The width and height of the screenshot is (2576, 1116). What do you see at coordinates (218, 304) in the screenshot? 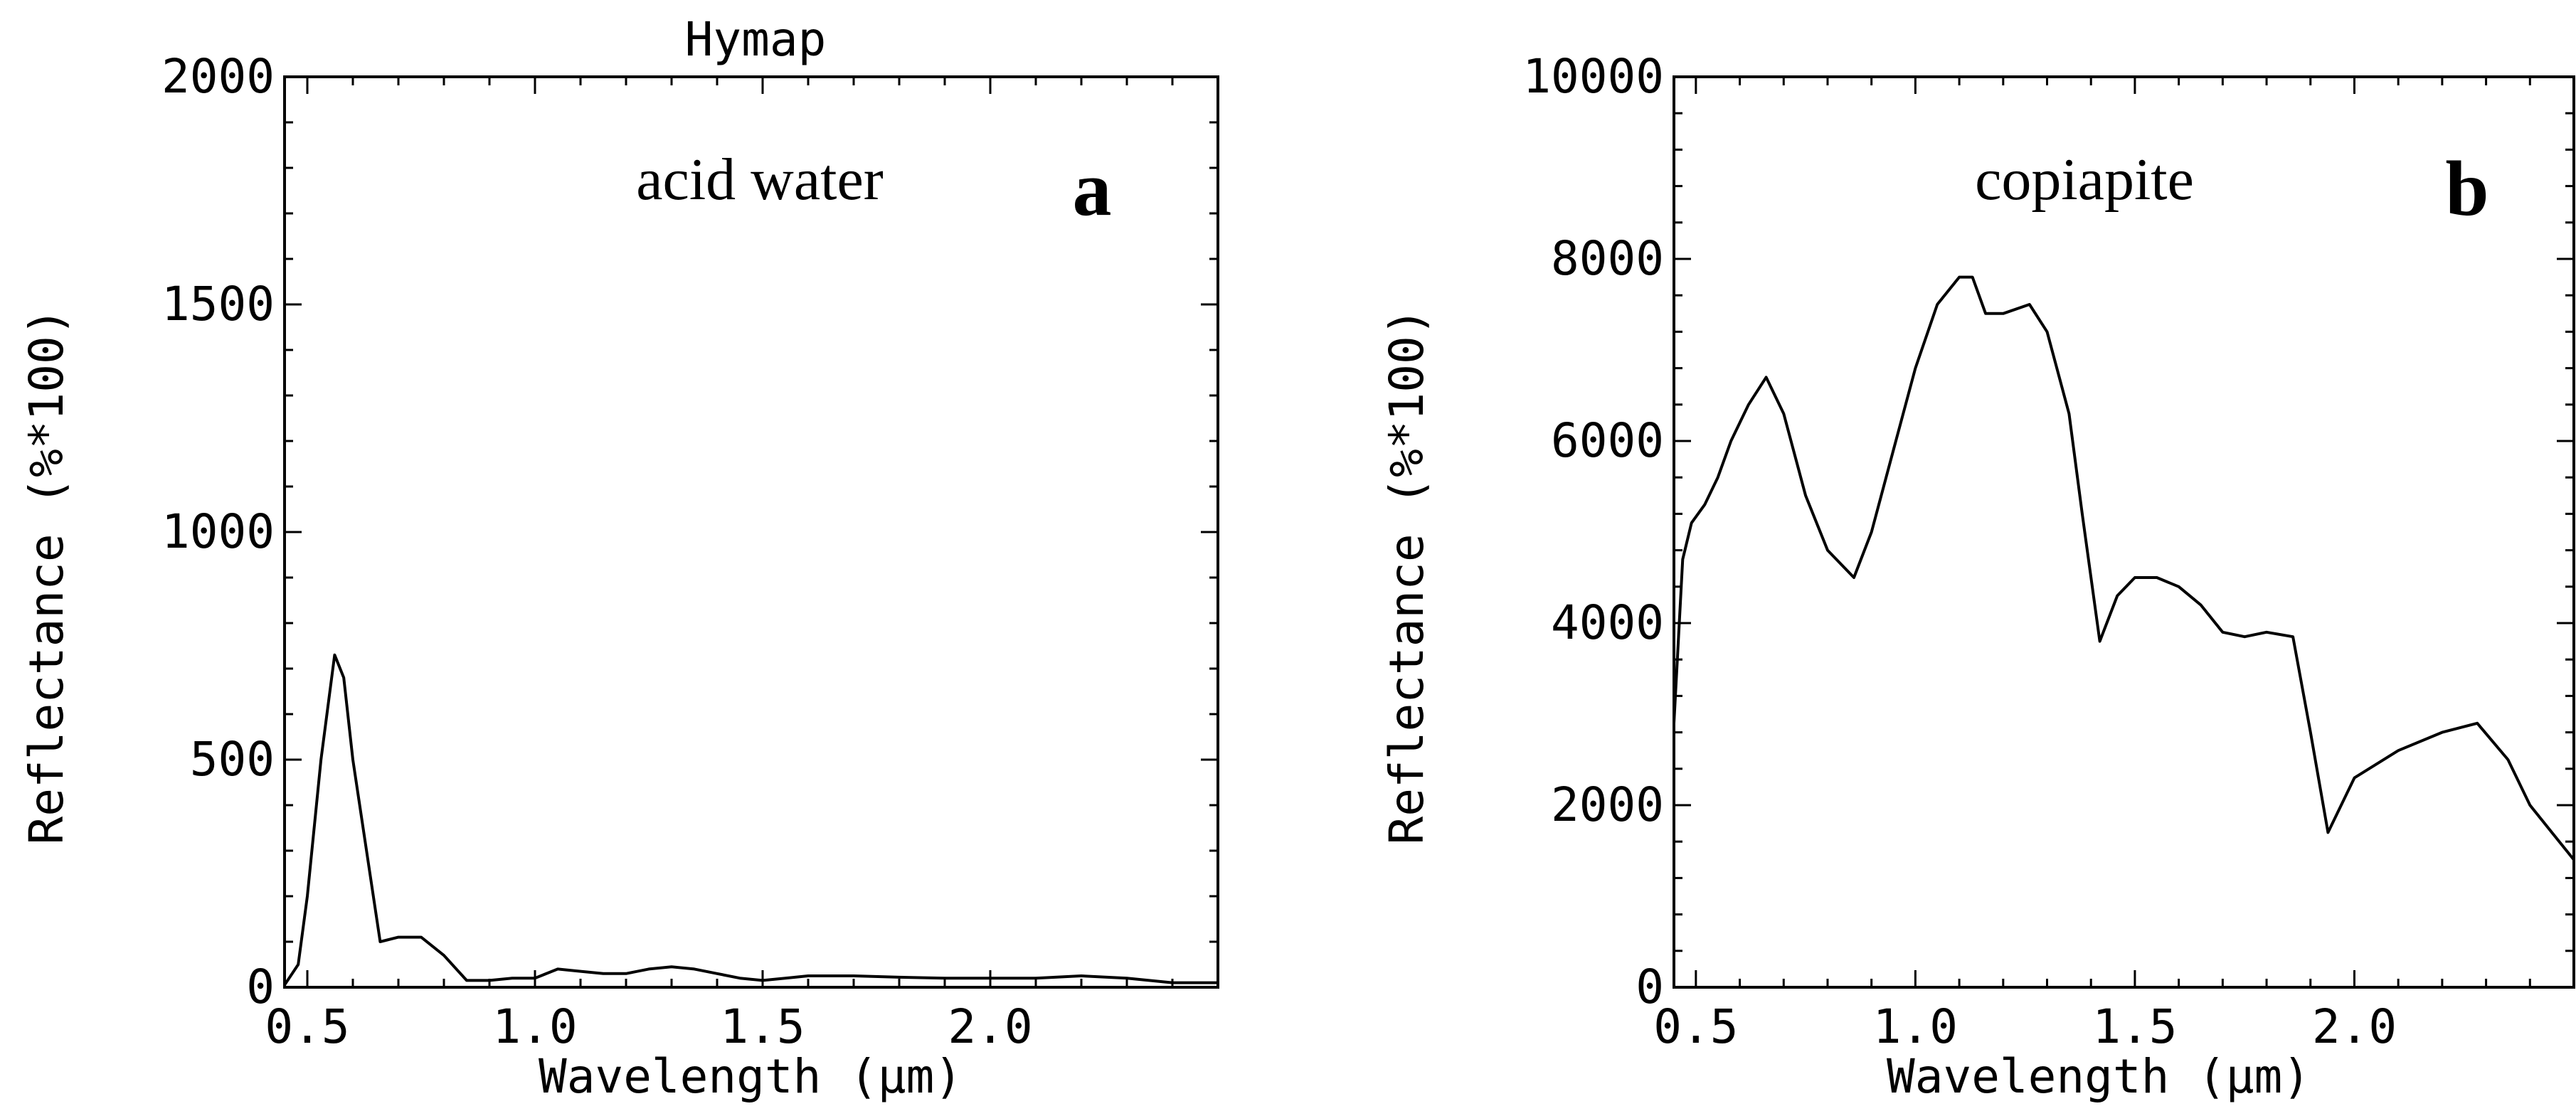
I see `y-tick-label: 1500` at bounding box center [218, 304].